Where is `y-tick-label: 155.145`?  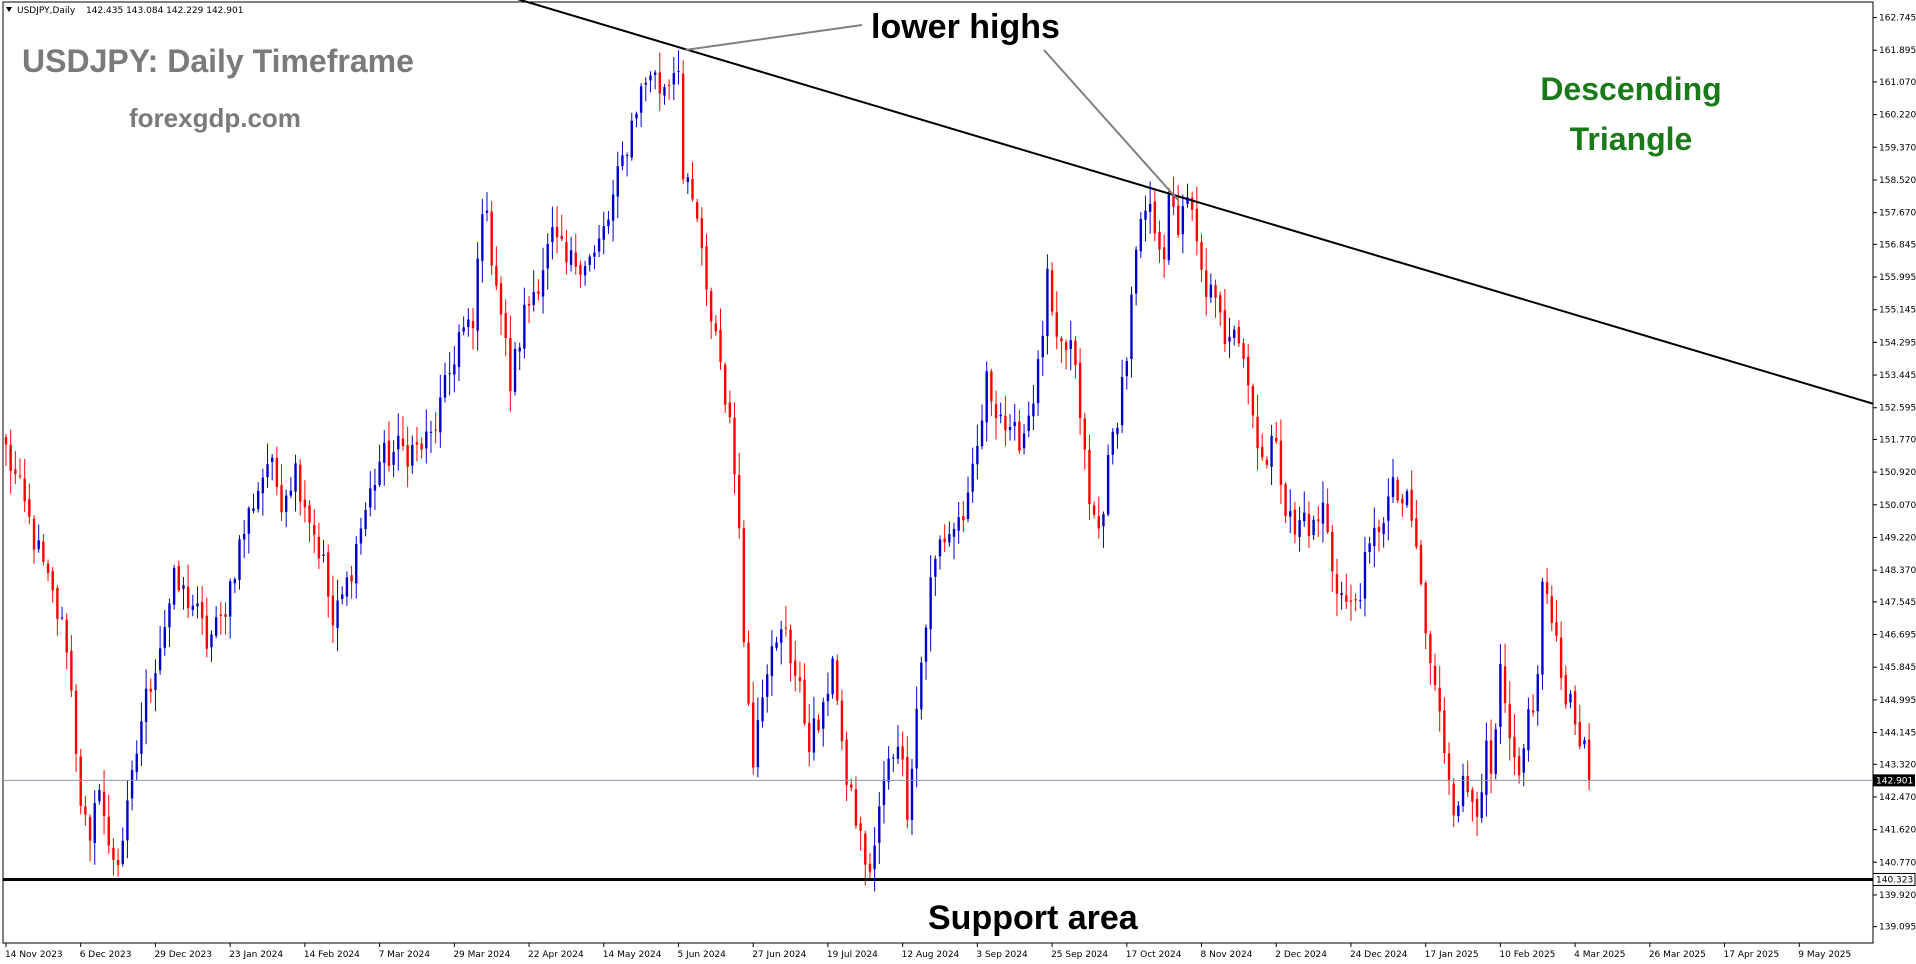 y-tick-label: 155.145 is located at coordinates (1897, 311).